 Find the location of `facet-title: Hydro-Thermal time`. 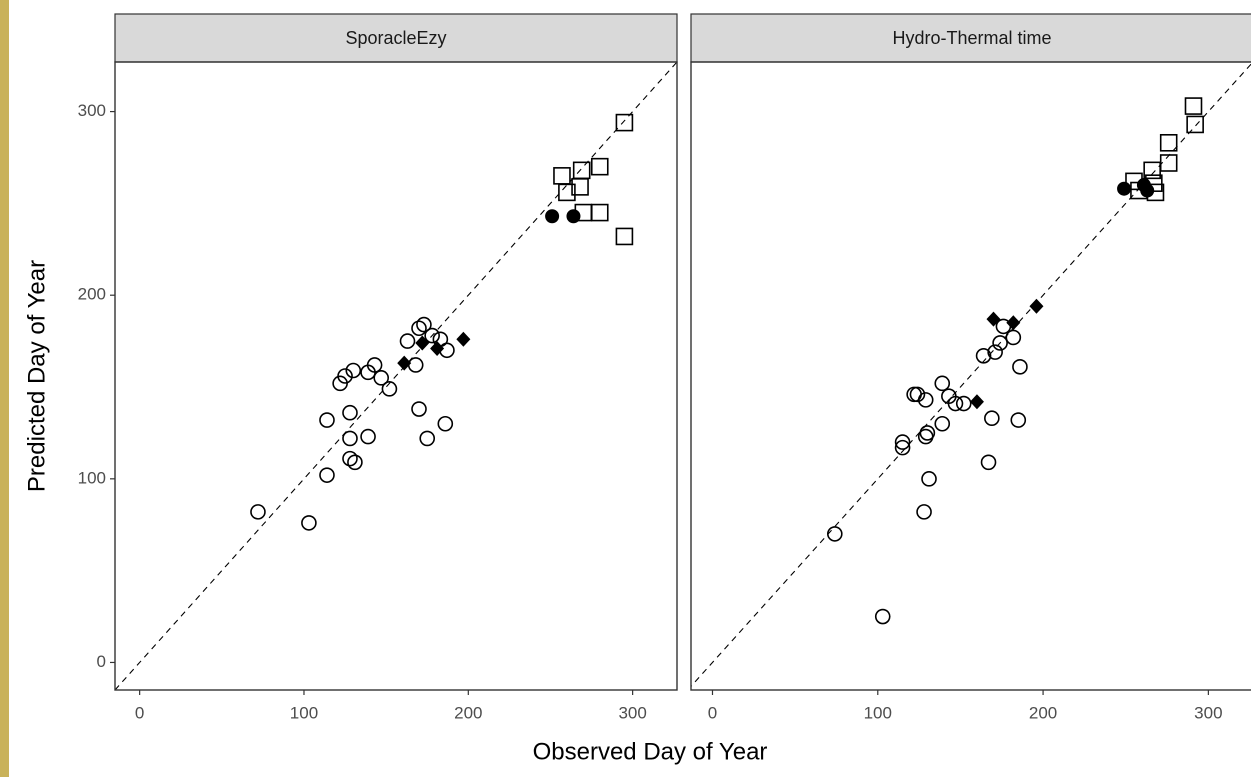

facet-title: Hydro-Thermal time is located at coordinates (971, 38).